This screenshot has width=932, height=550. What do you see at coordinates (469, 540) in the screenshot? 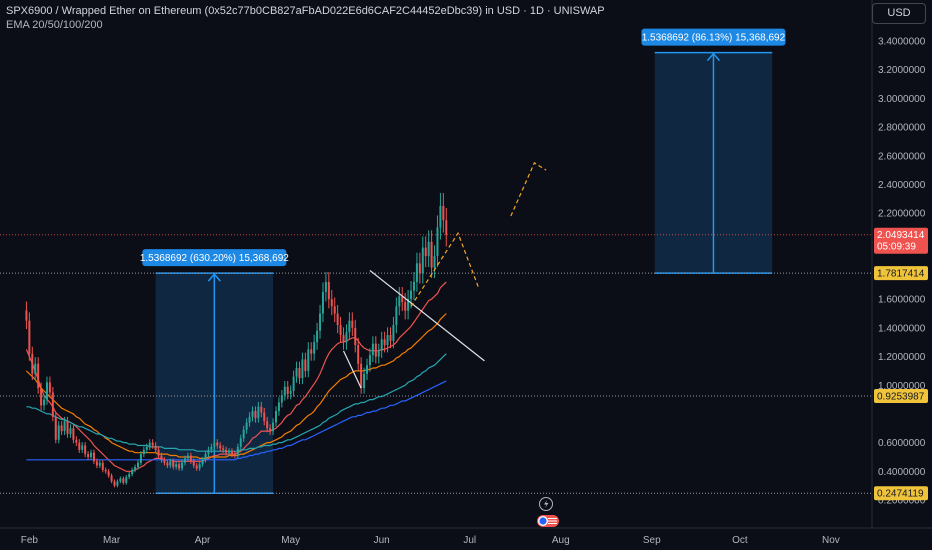
I see `x-tick-label: Jul` at bounding box center [469, 540].